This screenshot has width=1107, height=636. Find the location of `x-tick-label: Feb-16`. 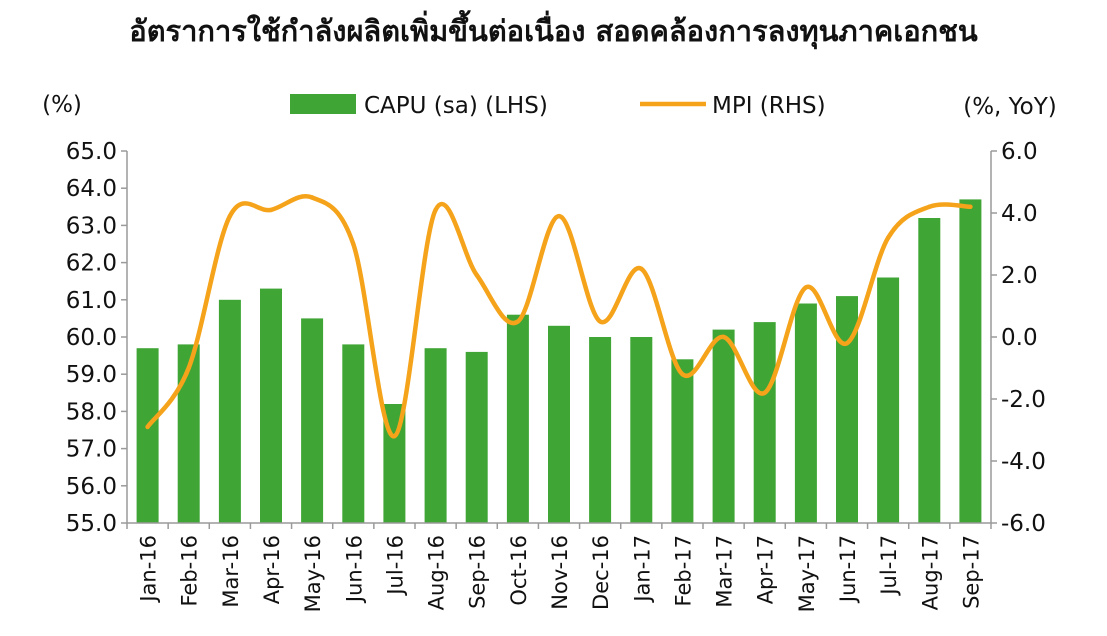

x-tick-label: Feb-16 is located at coordinates (190, 570).